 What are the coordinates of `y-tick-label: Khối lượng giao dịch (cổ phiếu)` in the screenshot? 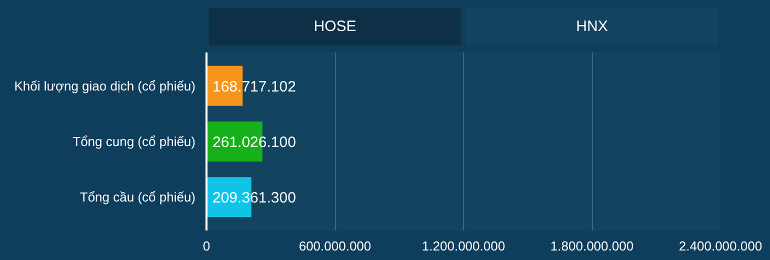 It's located at (105, 86).